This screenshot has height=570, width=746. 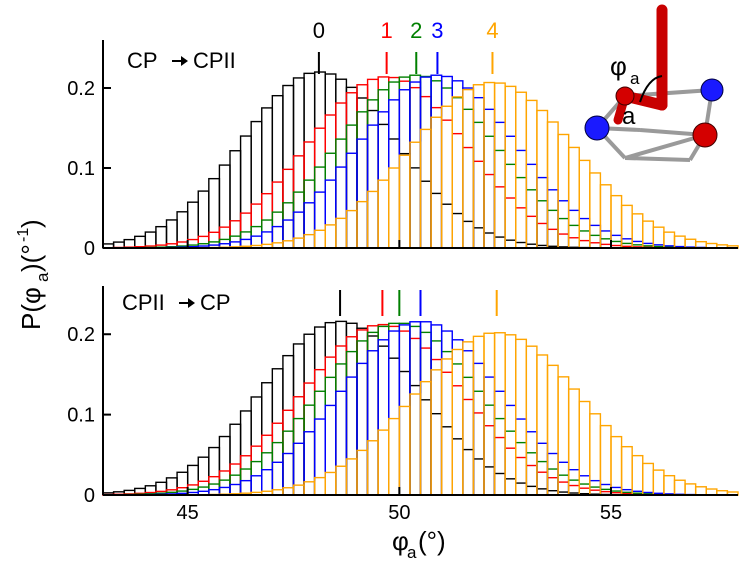 What do you see at coordinates (611, 513) in the screenshot?
I see `x-tick-label: 55` at bounding box center [611, 513].